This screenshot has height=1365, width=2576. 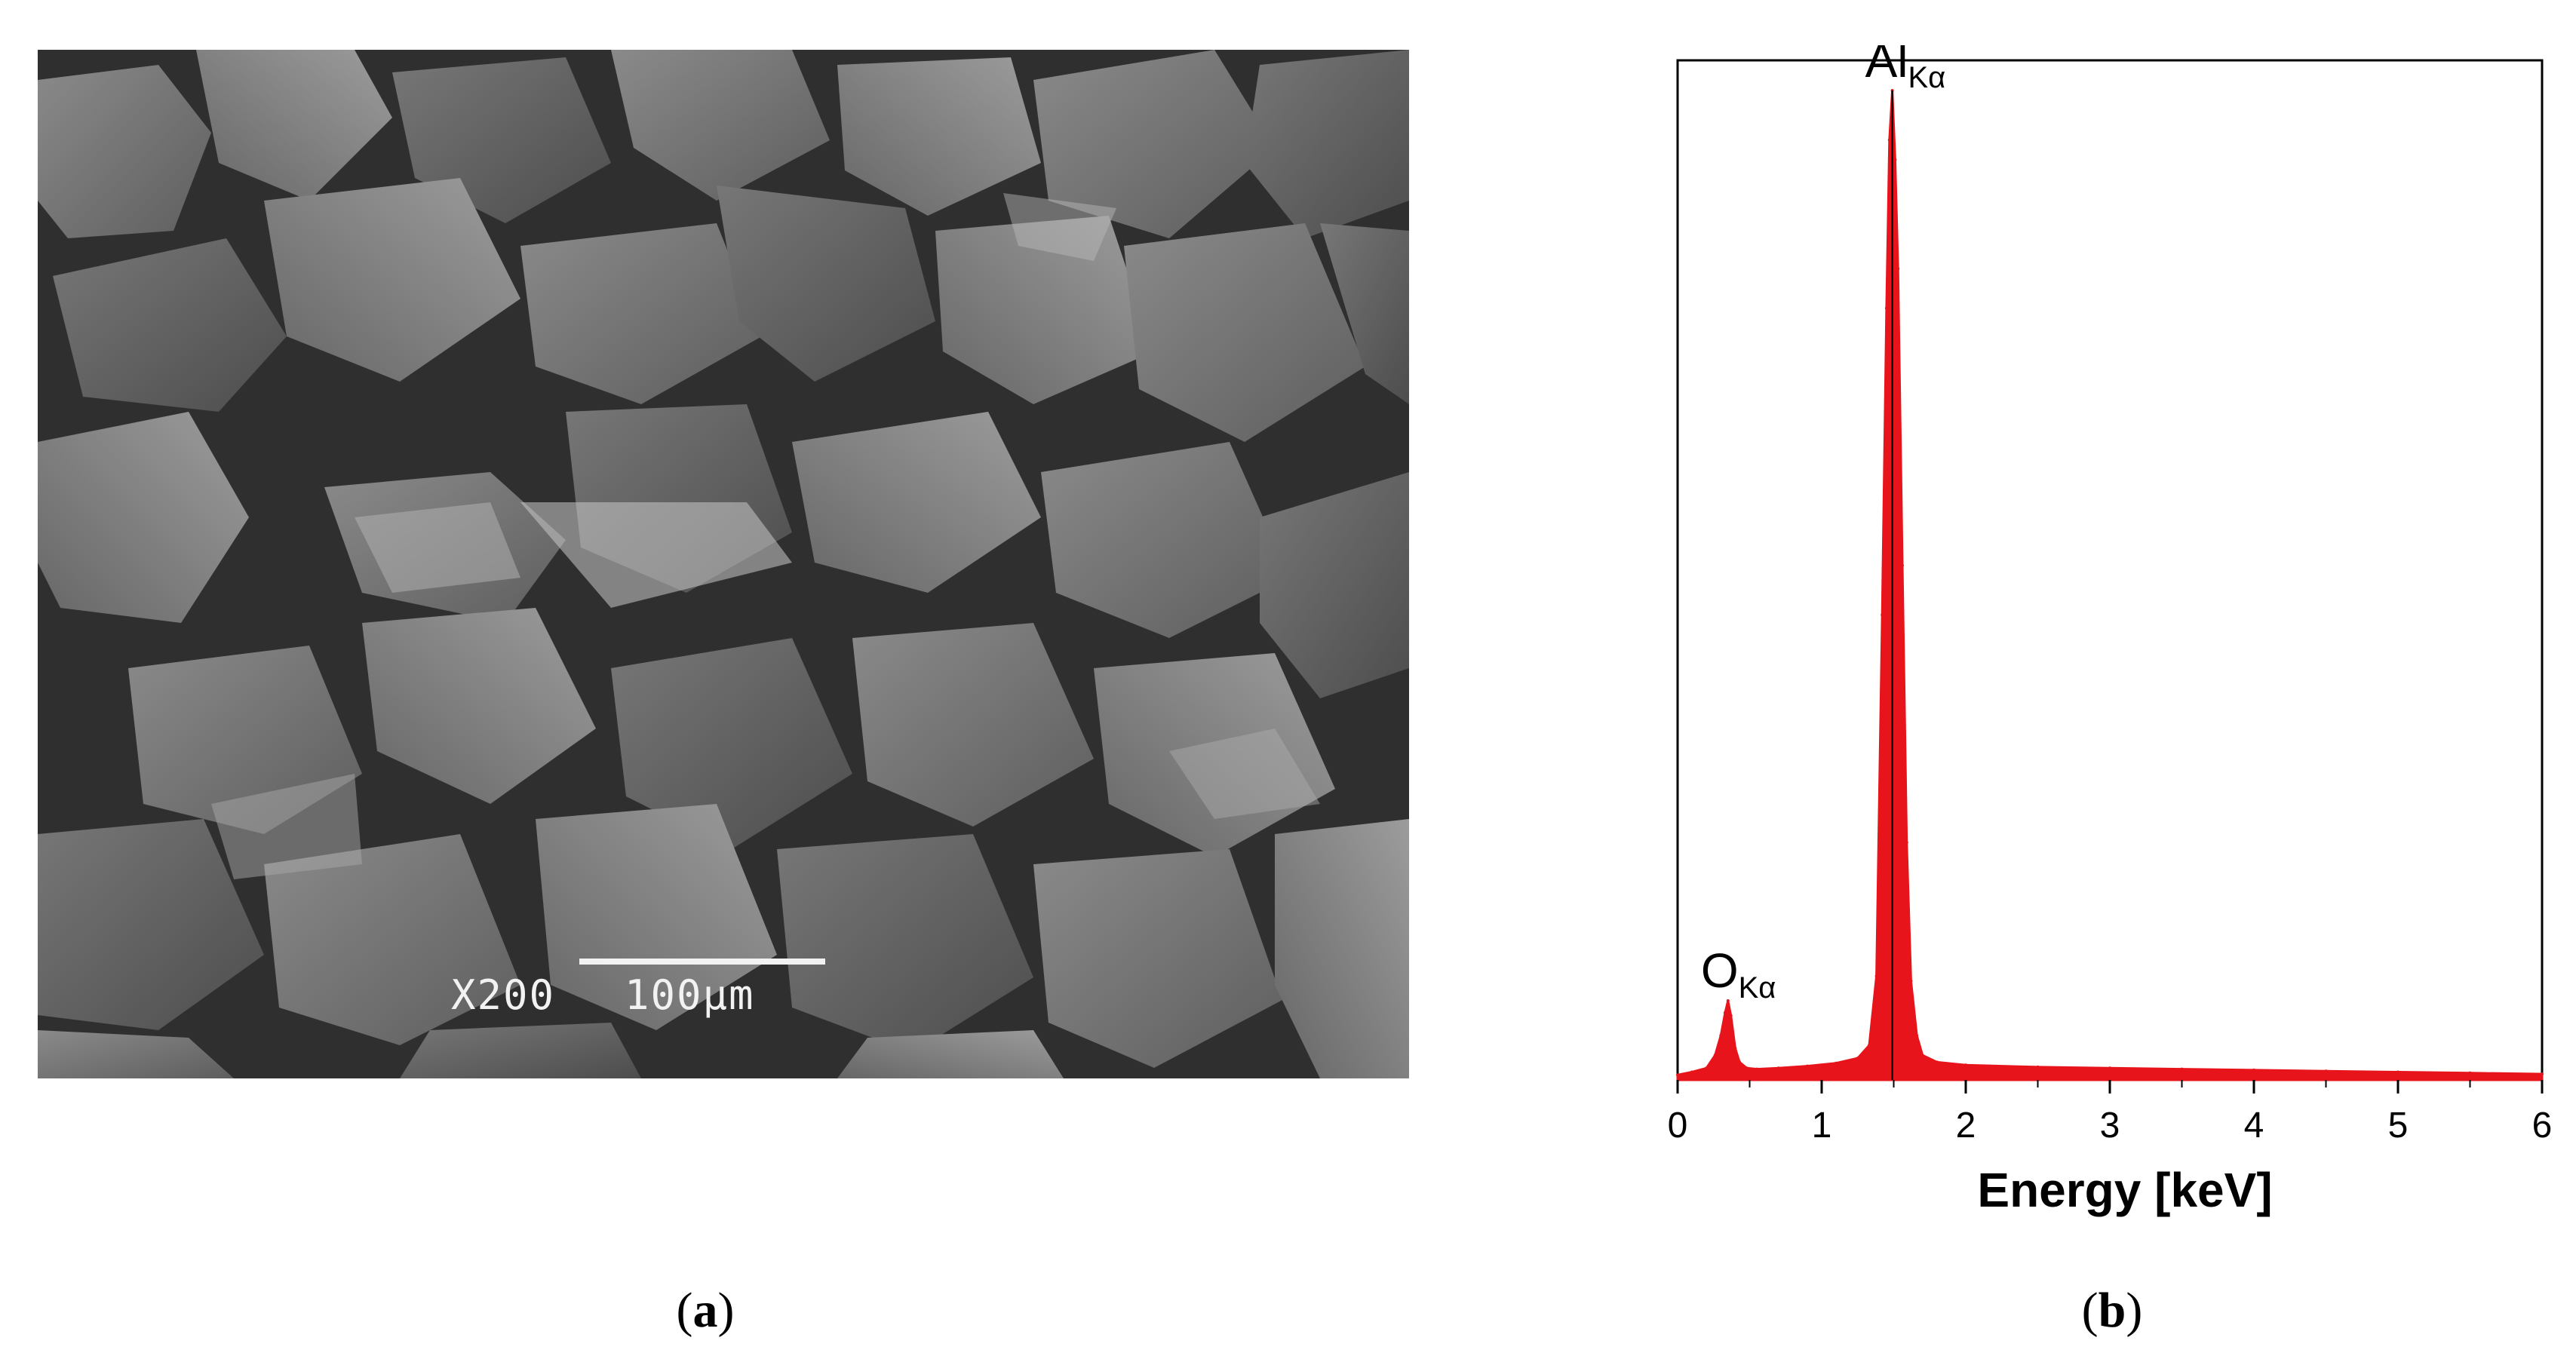 What do you see at coordinates (1966, 1126) in the screenshot?
I see `x-tick-label: 2` at bounding box center [1966, 1126].